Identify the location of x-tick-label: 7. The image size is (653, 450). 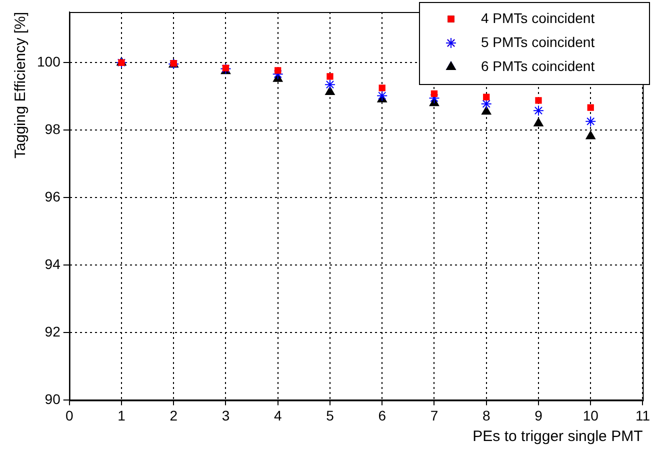
(434, 415).